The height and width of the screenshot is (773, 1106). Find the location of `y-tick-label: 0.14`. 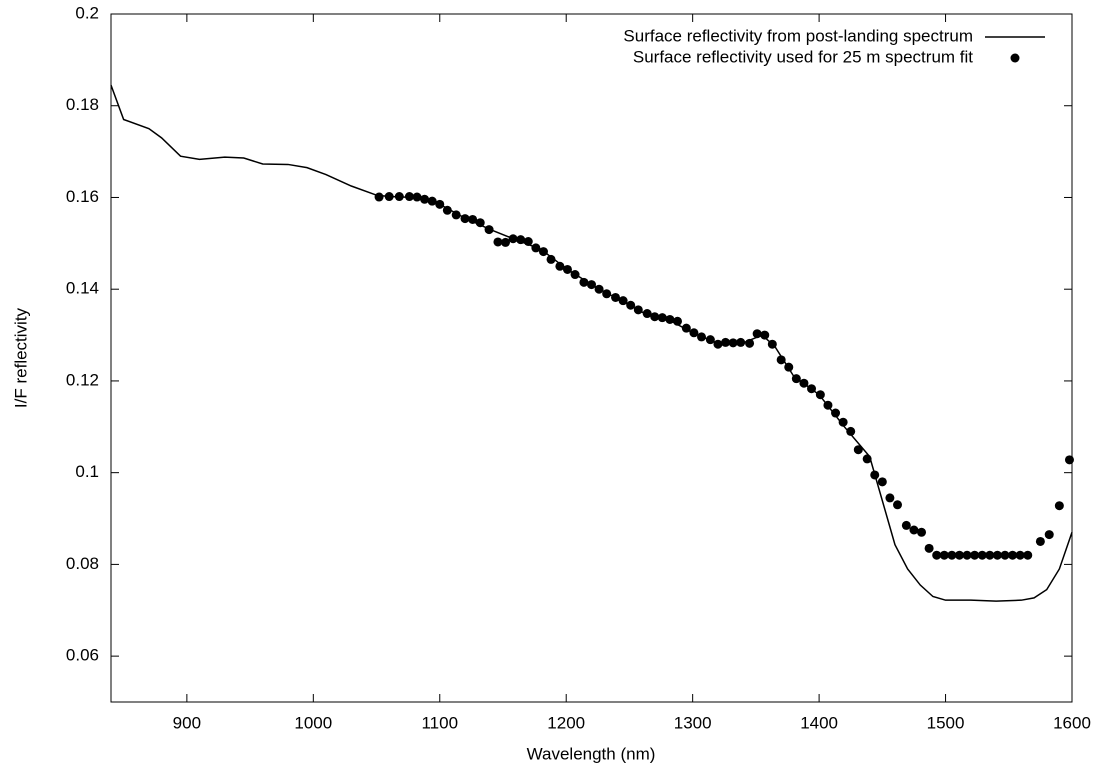

y-tick-label: 0.14 is located at coordinates (82, 288).